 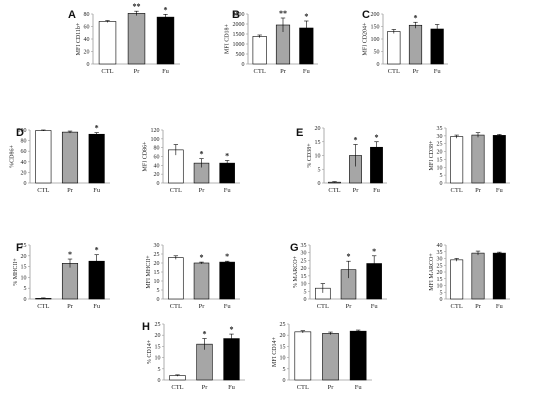 What do you see at coordinates (304, 246) in the screenshot?
I see `y-tick-label: 35` at bounding box center [304, 246].